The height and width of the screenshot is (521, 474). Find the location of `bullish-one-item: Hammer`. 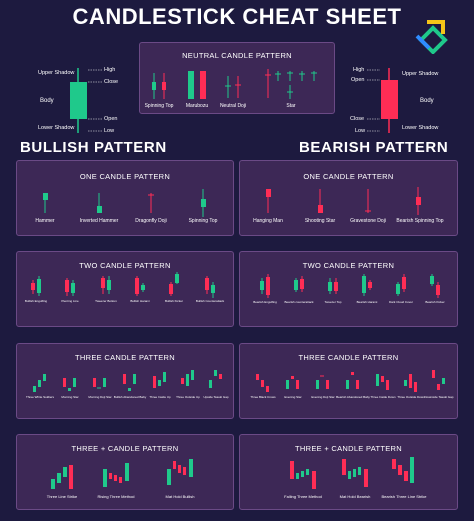

bullish-one-item: Hammer is located at coordinates (45, 221).